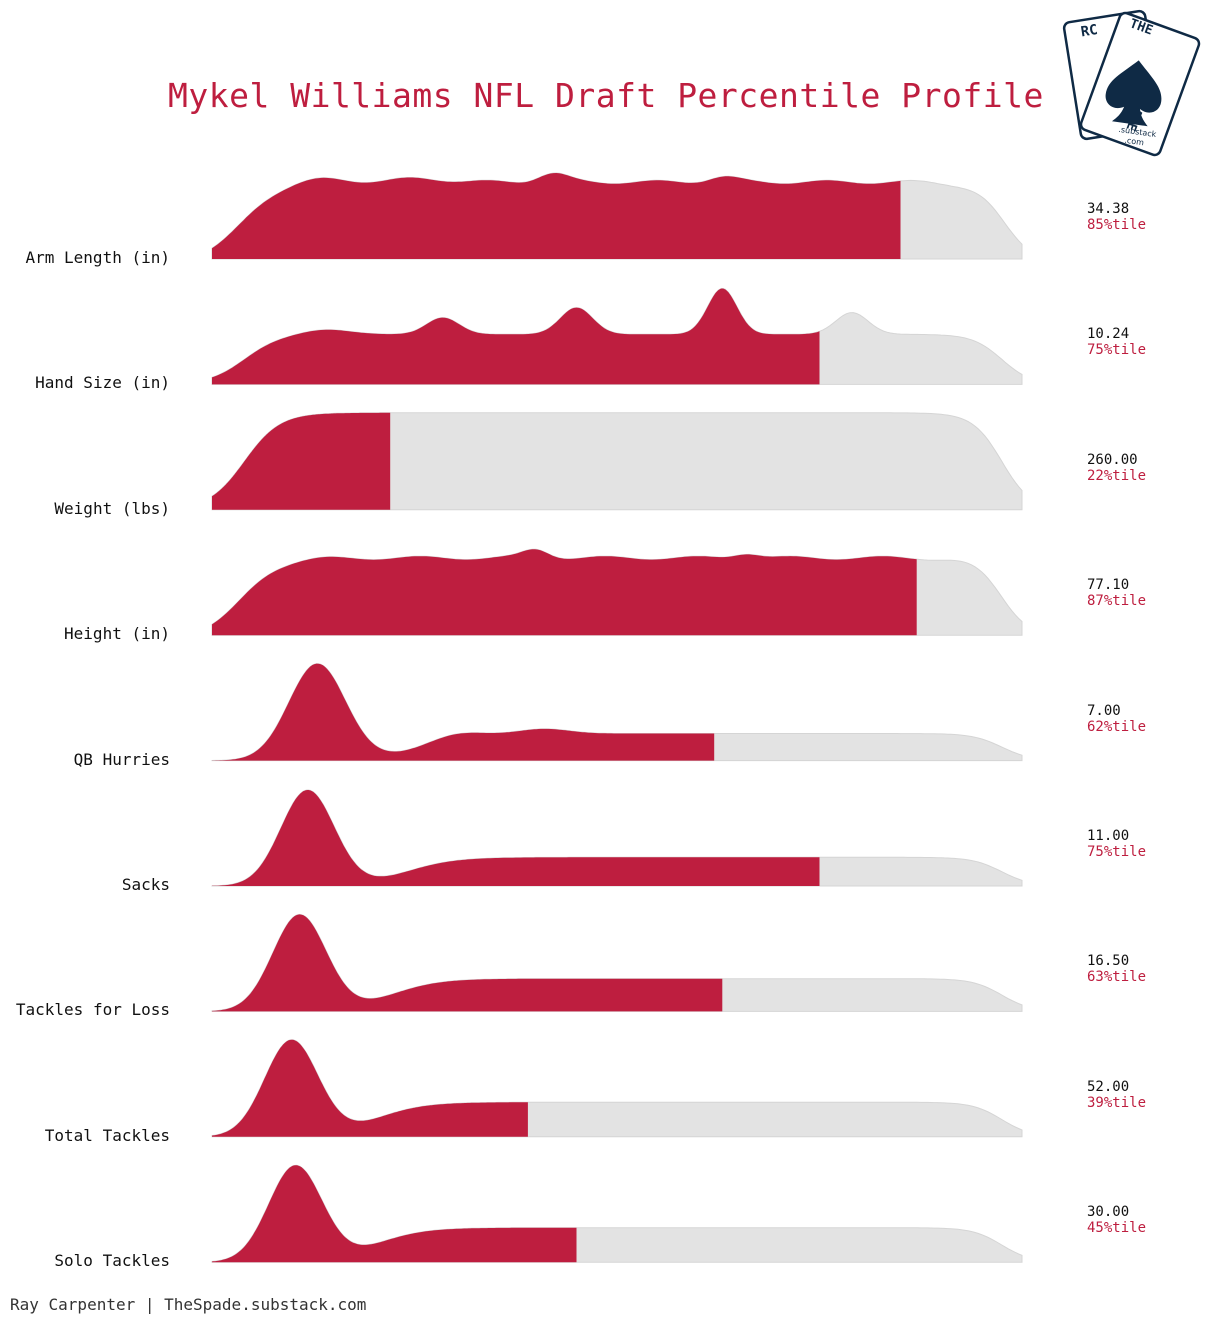 The width and height of the screenshot is (1220, 1323). I want to click on metric-percentile-7: 39%tile, so click(1117, 1102).